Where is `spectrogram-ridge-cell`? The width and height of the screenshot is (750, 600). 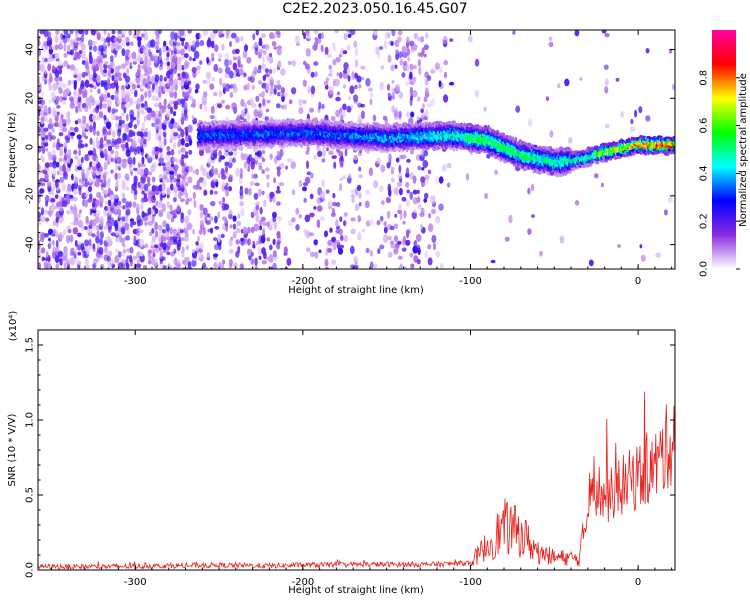
spectrogram-ridge-cell is located at coordinates (200, 148).